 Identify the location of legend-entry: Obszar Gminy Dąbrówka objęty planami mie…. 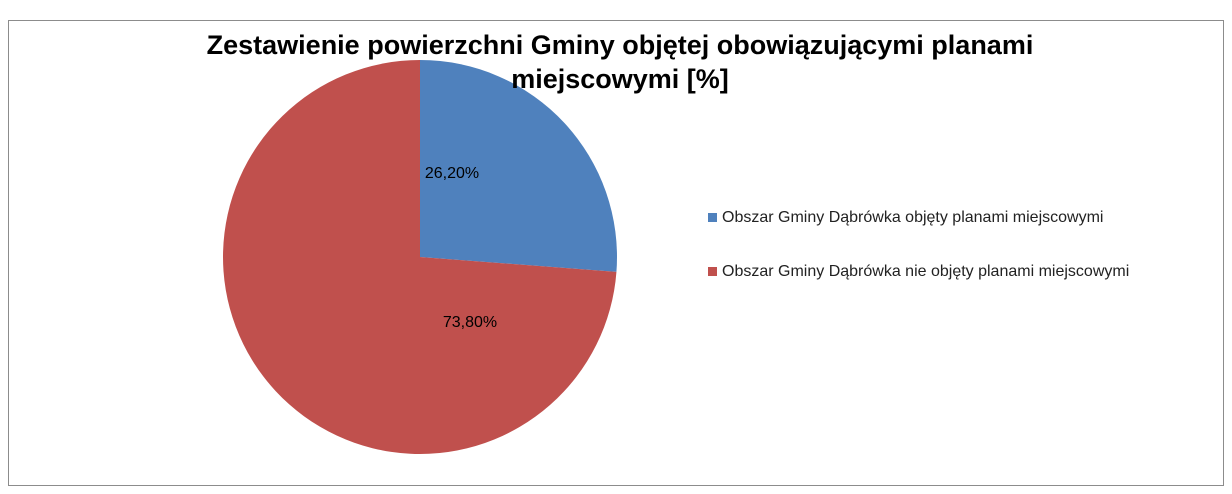
(923, 217).